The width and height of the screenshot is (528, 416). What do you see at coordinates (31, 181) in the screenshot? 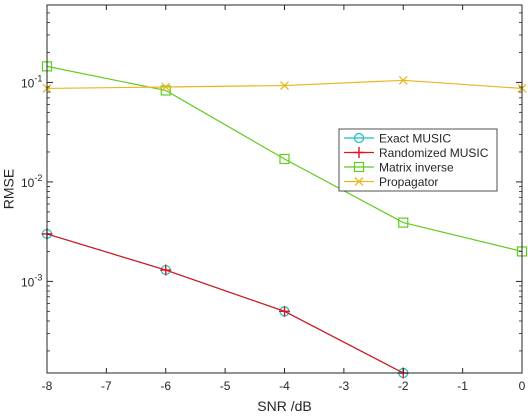
I see `y-tick-label: 10⁻²` at bounding box center [31, 181].